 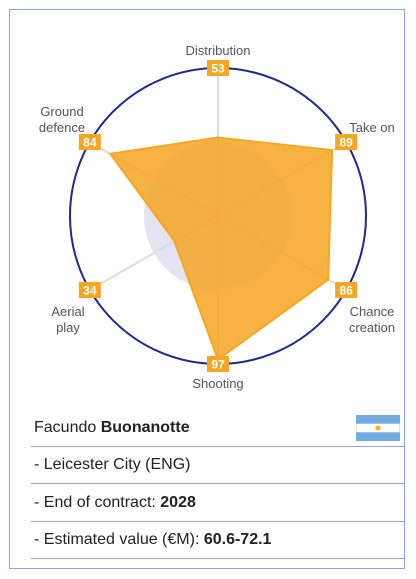 I want to click on value-label: 84, so click(x=90, y=143).